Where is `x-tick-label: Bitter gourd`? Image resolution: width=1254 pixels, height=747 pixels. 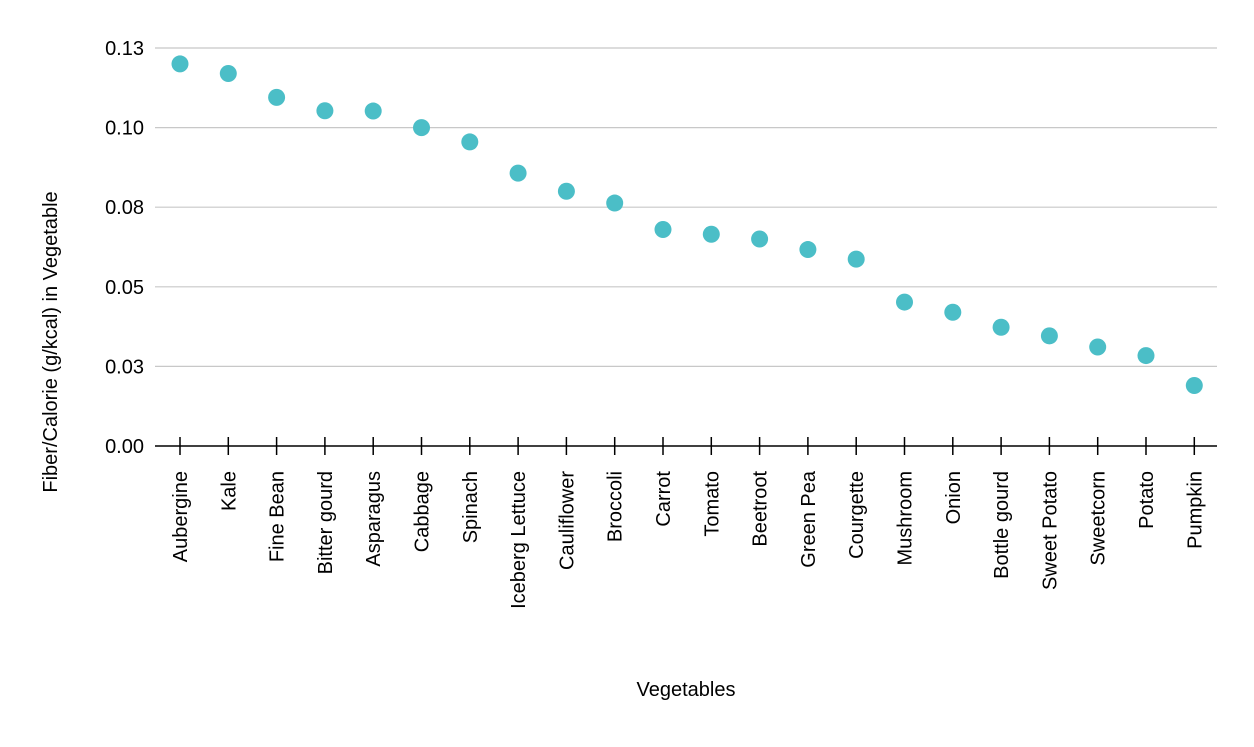 x-tick-label: Bitter gourd is located at coordinates (326, 522).